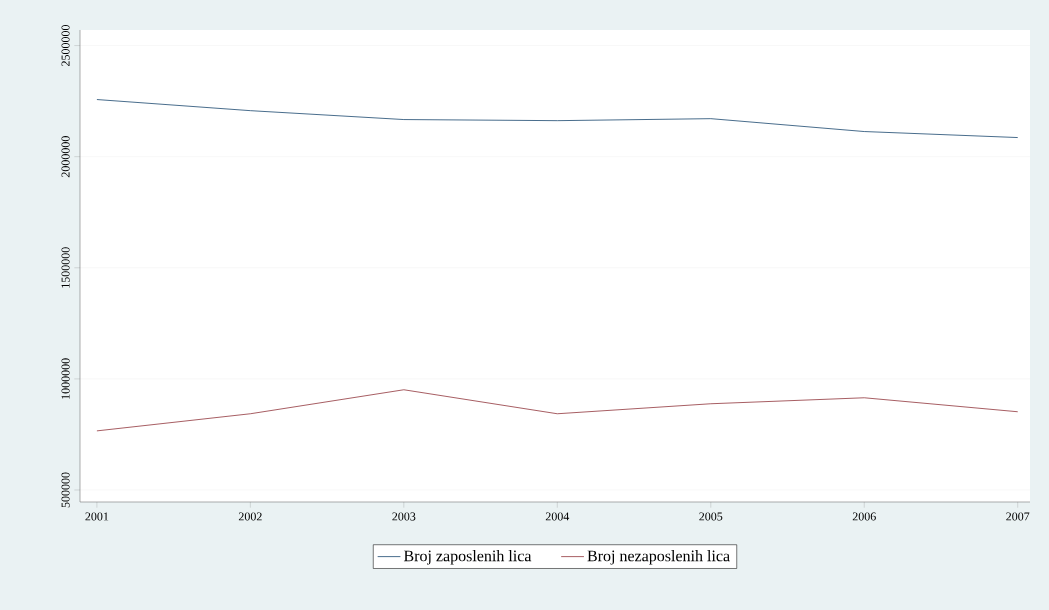 This screenshot has width=1049, height=610. Describe the element at coordinates (65, 267) in the screenshot. I see `y-tick-label: 1500000` at that location.